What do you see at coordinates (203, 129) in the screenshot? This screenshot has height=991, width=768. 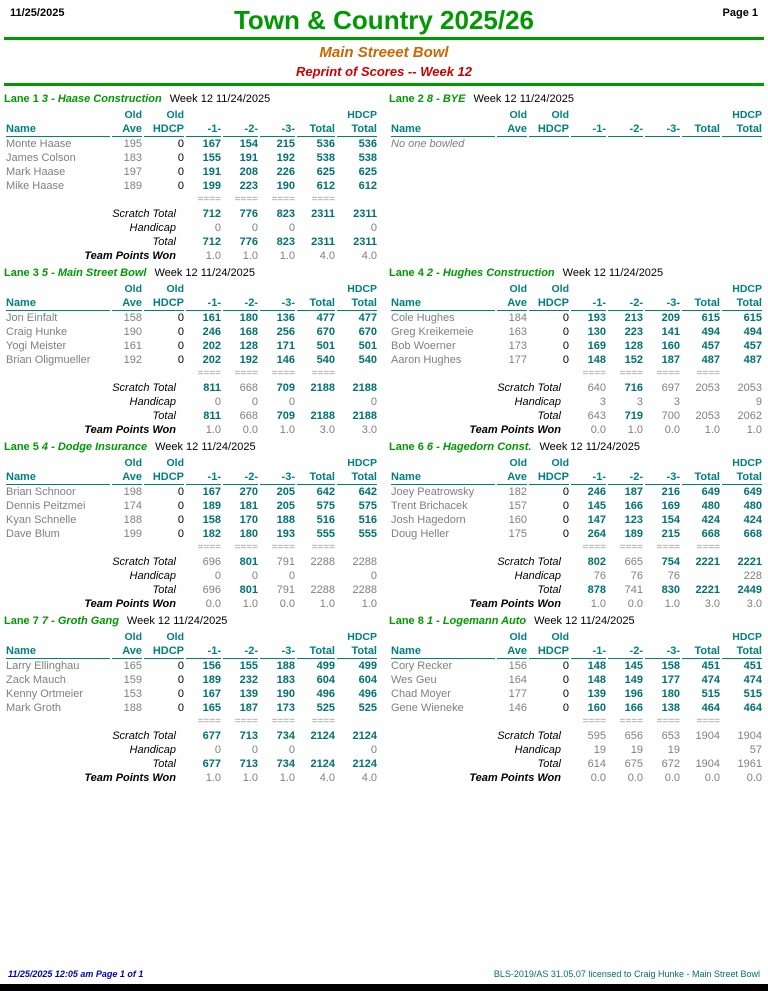 I see `col-header-3: -1-` at bounding box center [203, 129].